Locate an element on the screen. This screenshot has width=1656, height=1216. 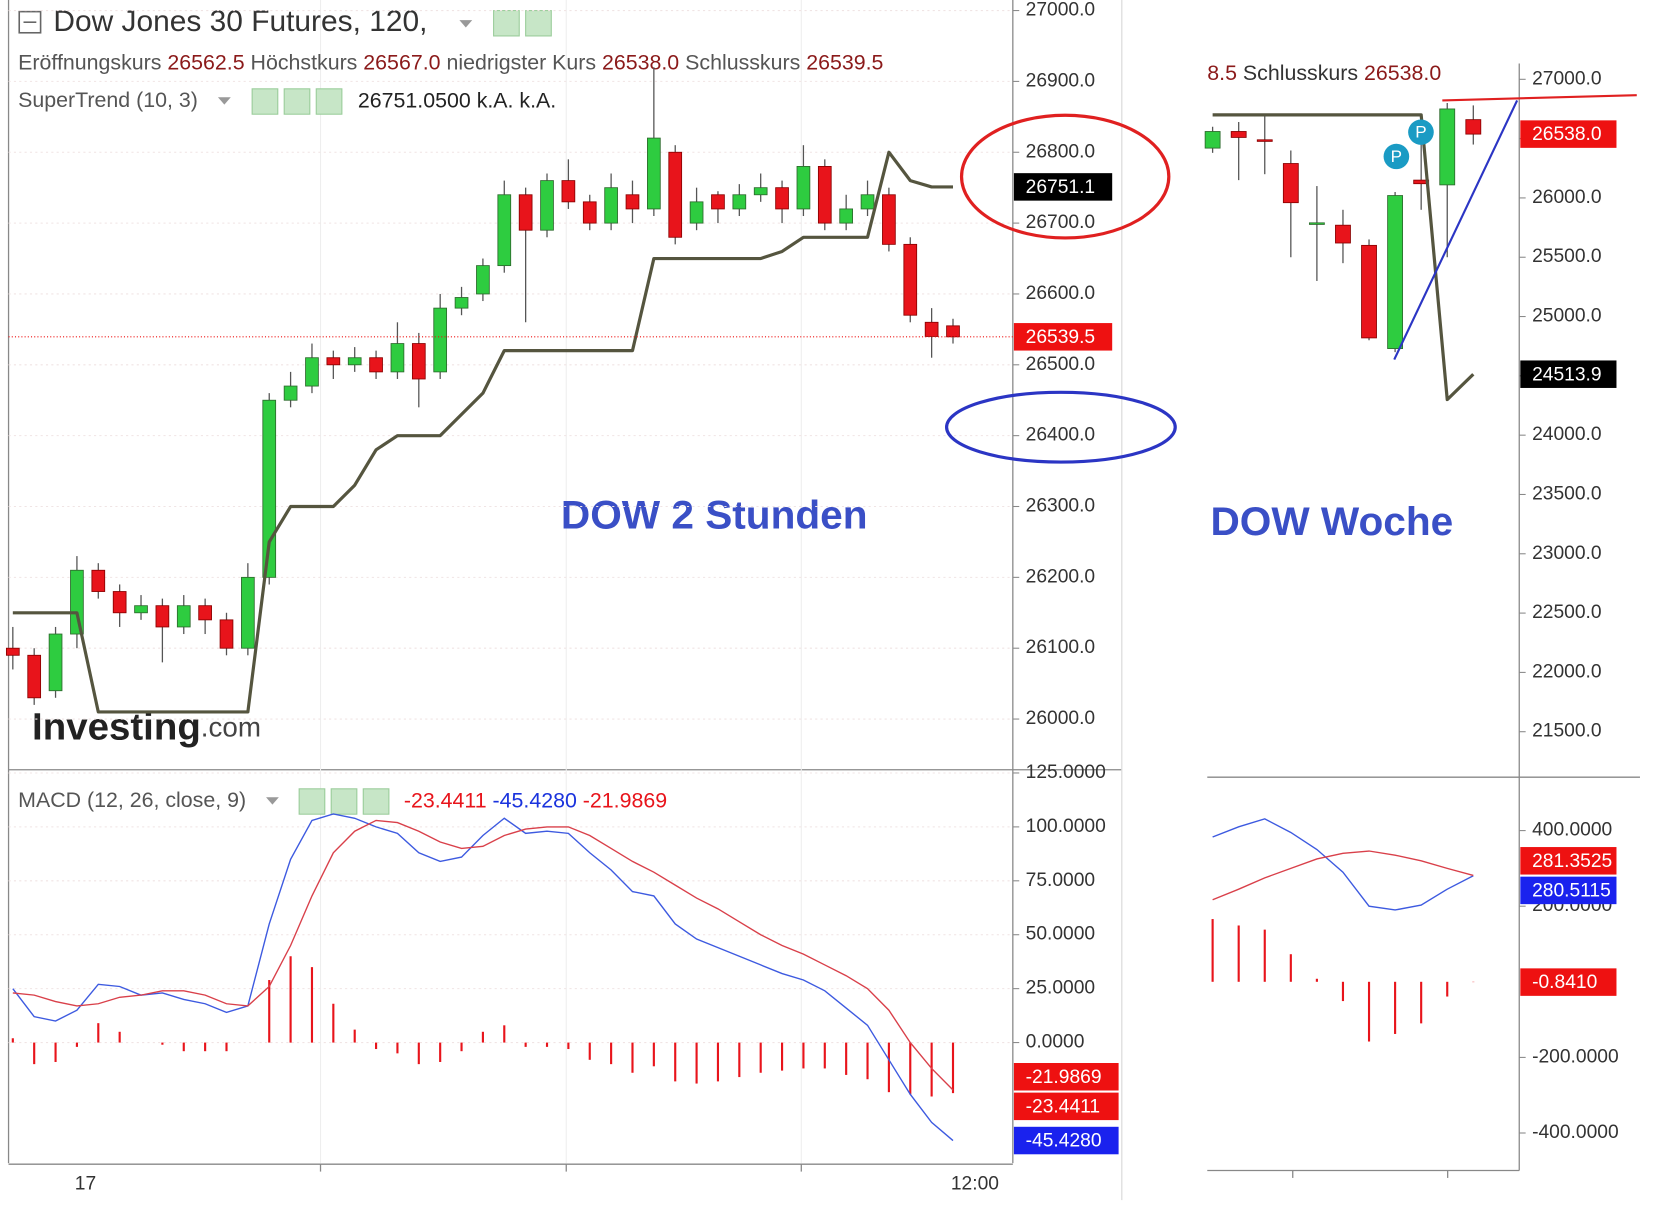
y-tick-label: 25500.0 is located at coordinates (1566, 256).